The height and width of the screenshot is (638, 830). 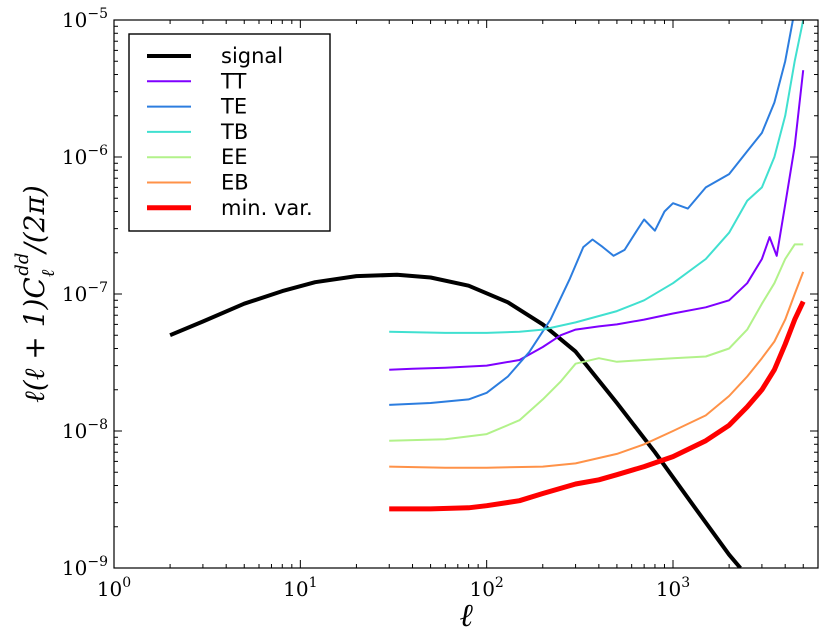 What do you see at coordinates (267, 208) in the screenshot?
I see `legend-label: min. var.` at bounding box center [267, 208].